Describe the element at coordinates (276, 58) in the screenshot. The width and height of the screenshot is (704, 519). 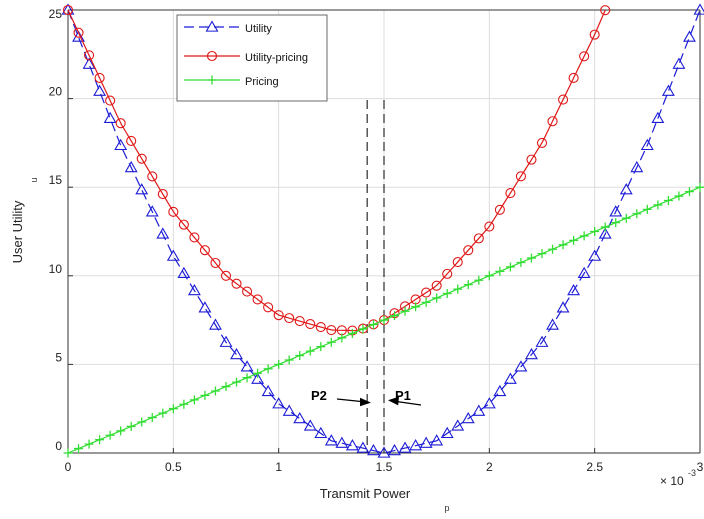
I see `legend-entry-utility-pricing-label: Utility-pricing` at that location.